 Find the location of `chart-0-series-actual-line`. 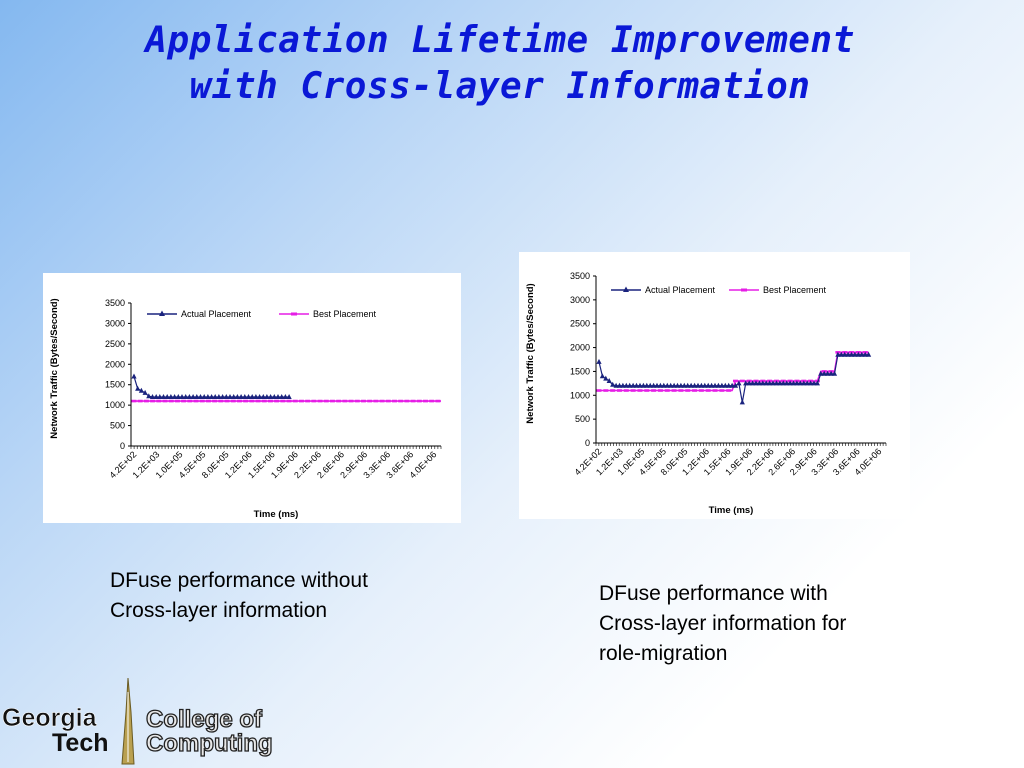

chart-0-series-actual-line is located at coordinates (211, 387).